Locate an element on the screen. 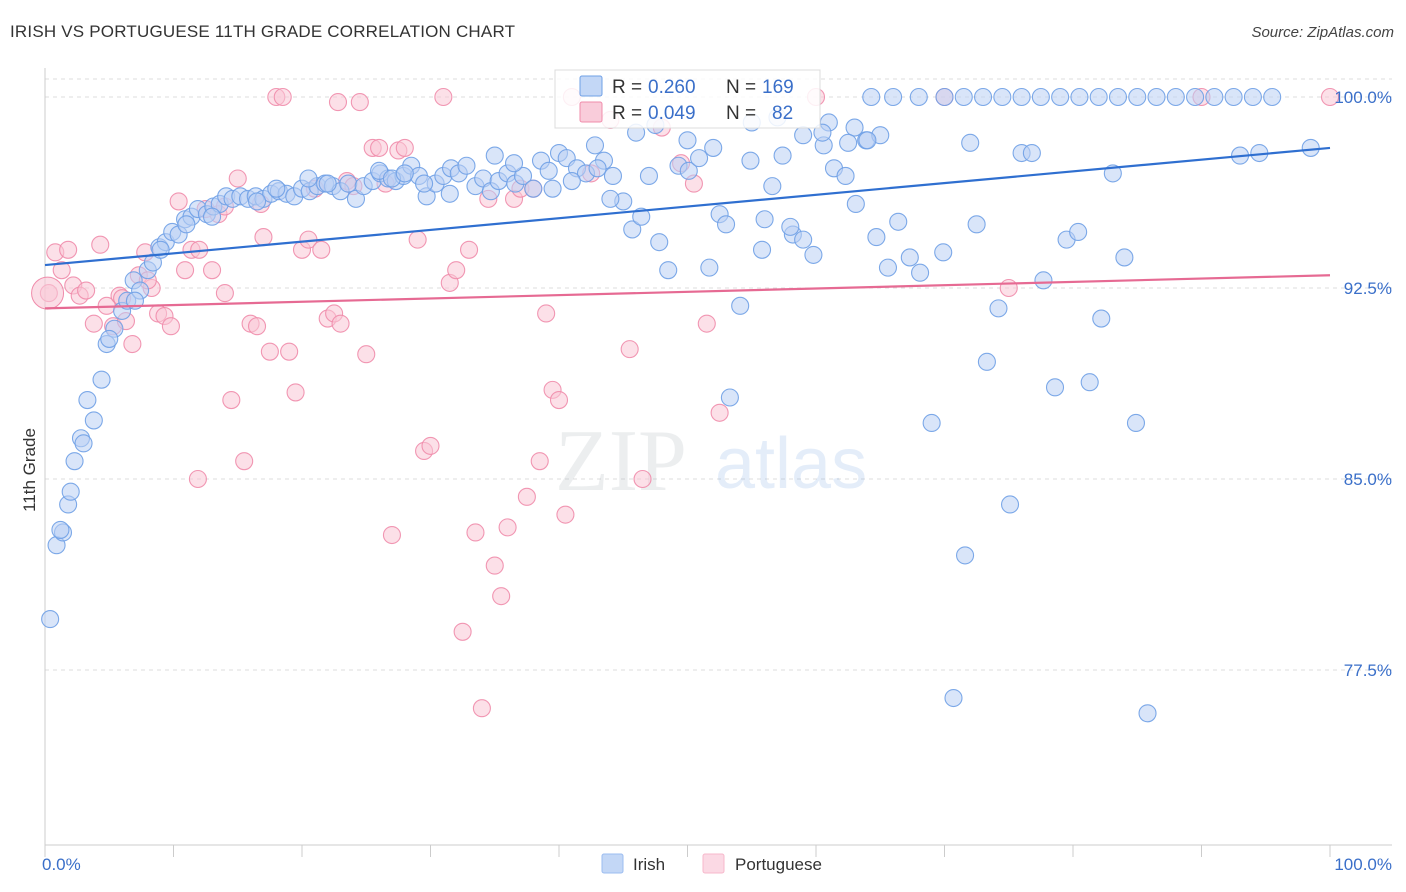 The height and width of the screenshot is (892, 1406). legend-portuguese-swatch is located at coordinates (713, 863).